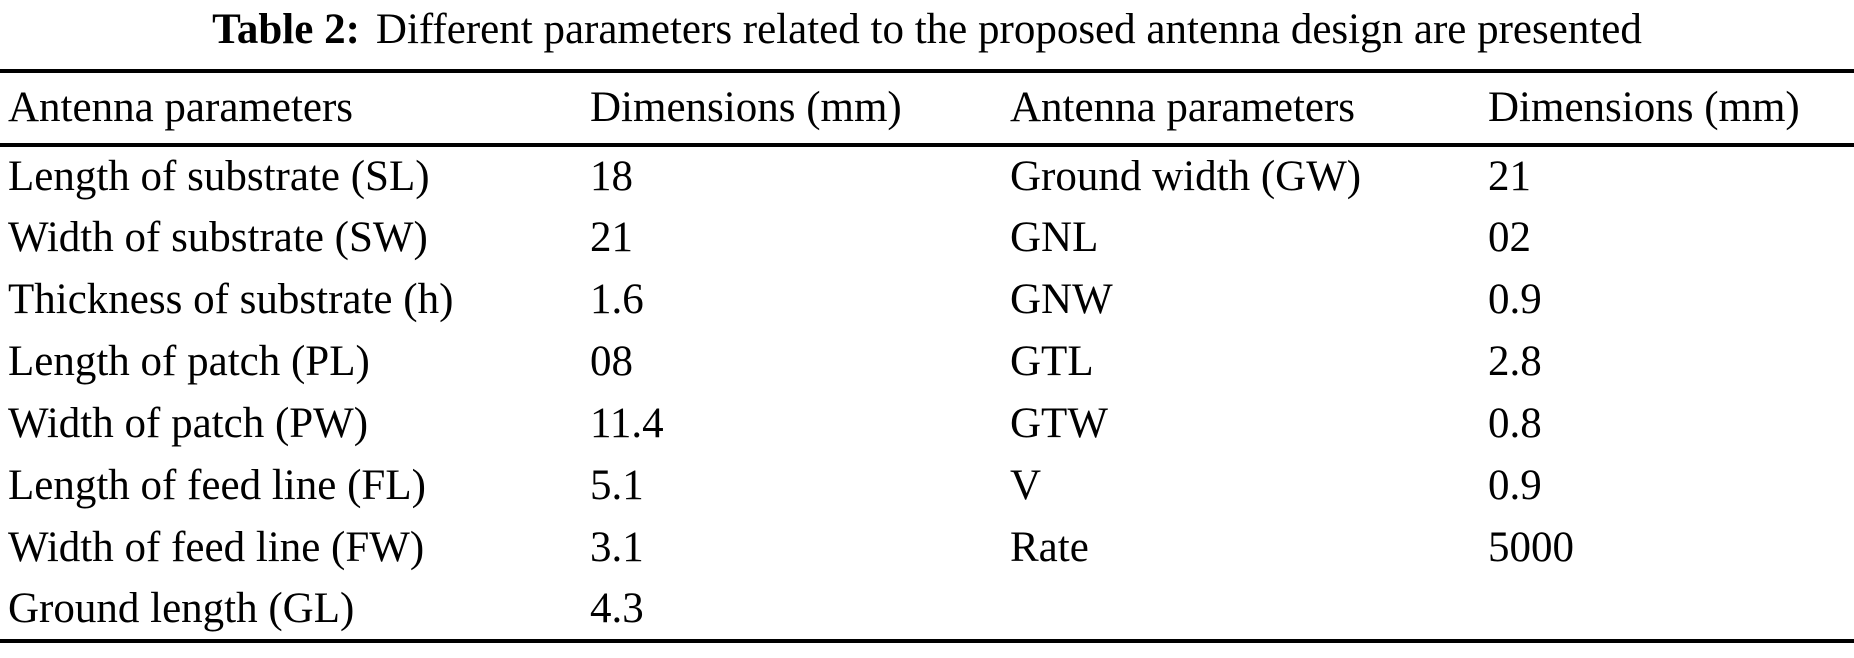 The image size is (1854, 658). I want to click on table-row: Width of feed line (FW) 3.1 Rate 5000, so click(927, 548).